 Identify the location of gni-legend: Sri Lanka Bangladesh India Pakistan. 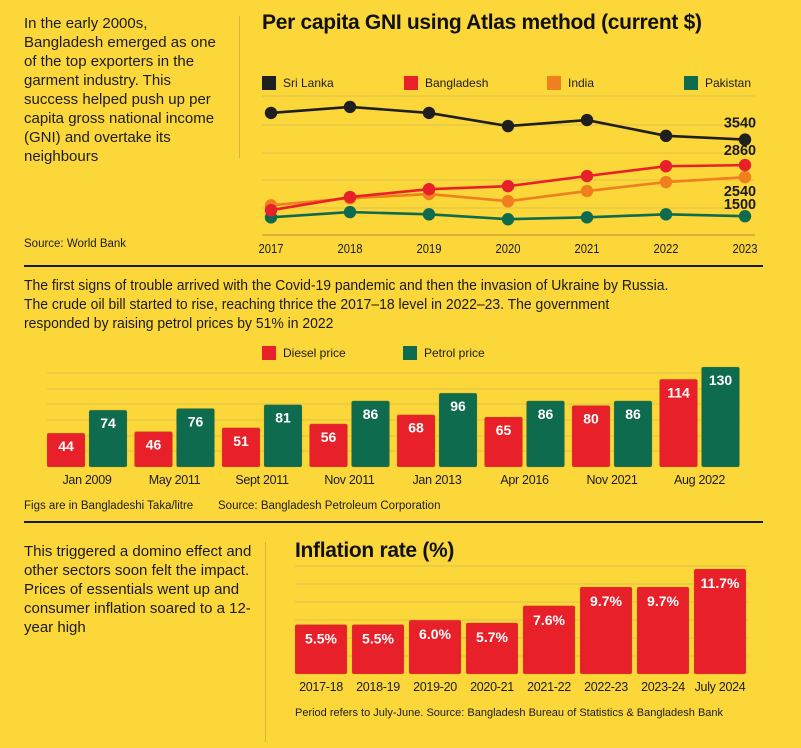
(512, 84).